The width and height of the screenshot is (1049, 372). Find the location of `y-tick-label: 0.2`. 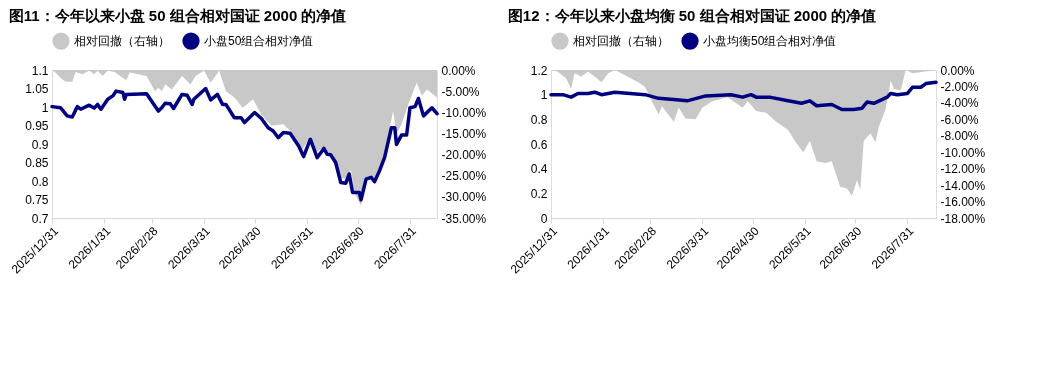

y-tick-label: 0.2 is located at coordinates (539, 193).